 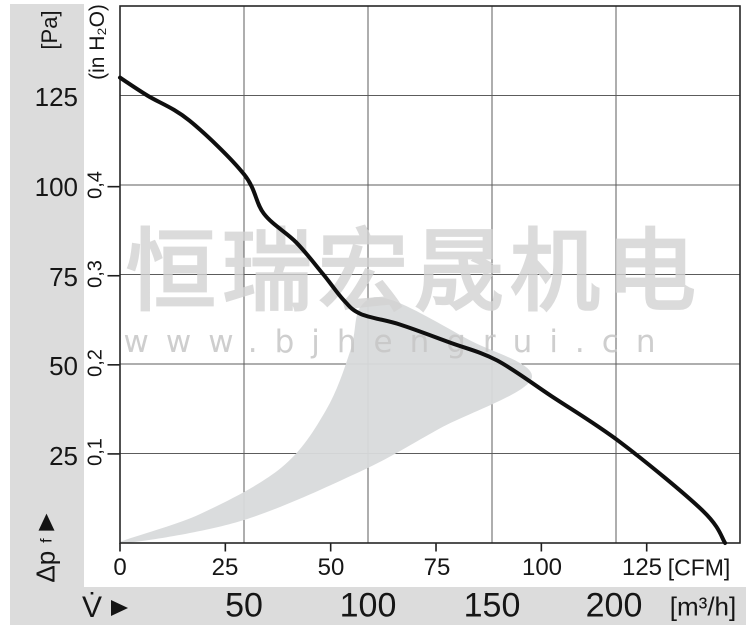 I want to click on inh2o-unit-label: (in H₂O), so click(x=97, y=42).